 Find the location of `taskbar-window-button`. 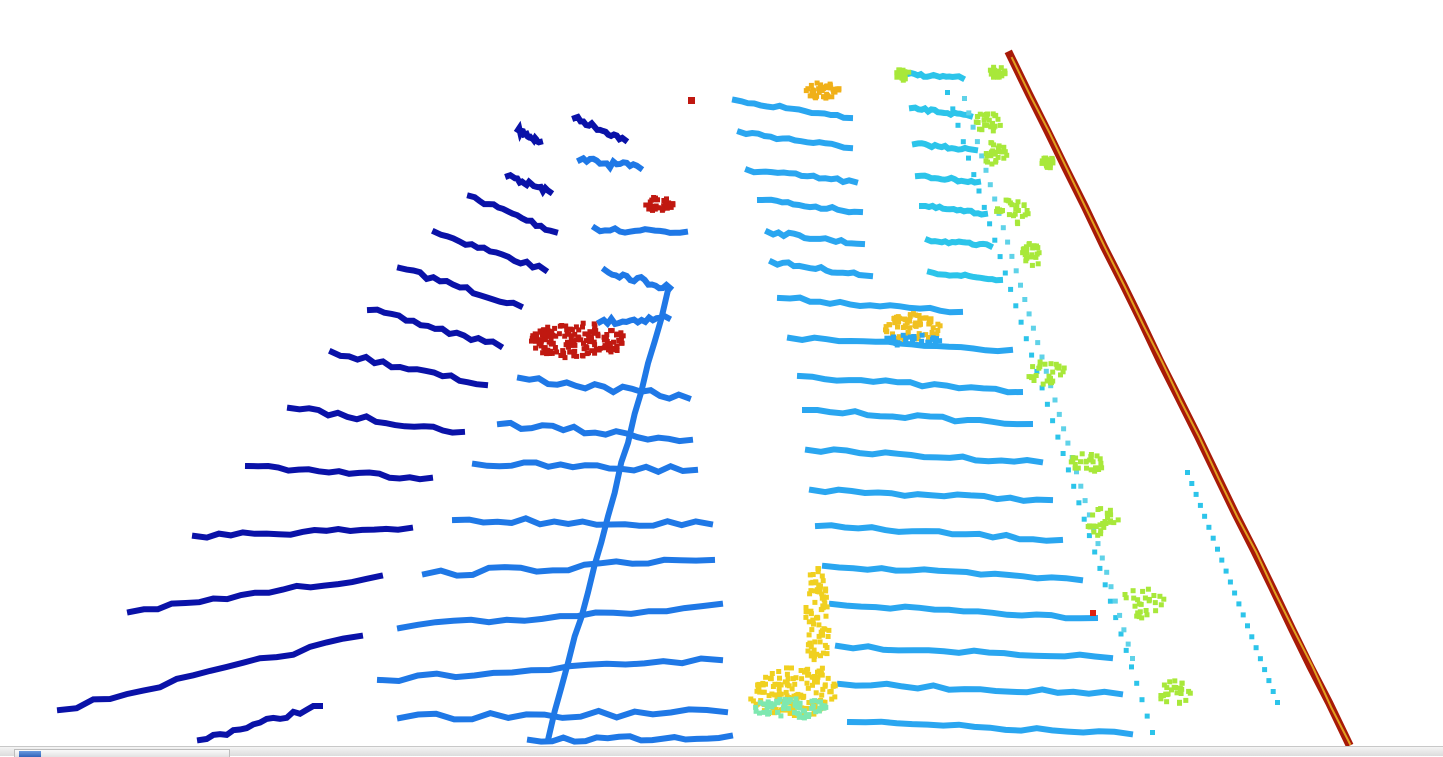

taskbar-window-button is located at coordinates (122, 753).